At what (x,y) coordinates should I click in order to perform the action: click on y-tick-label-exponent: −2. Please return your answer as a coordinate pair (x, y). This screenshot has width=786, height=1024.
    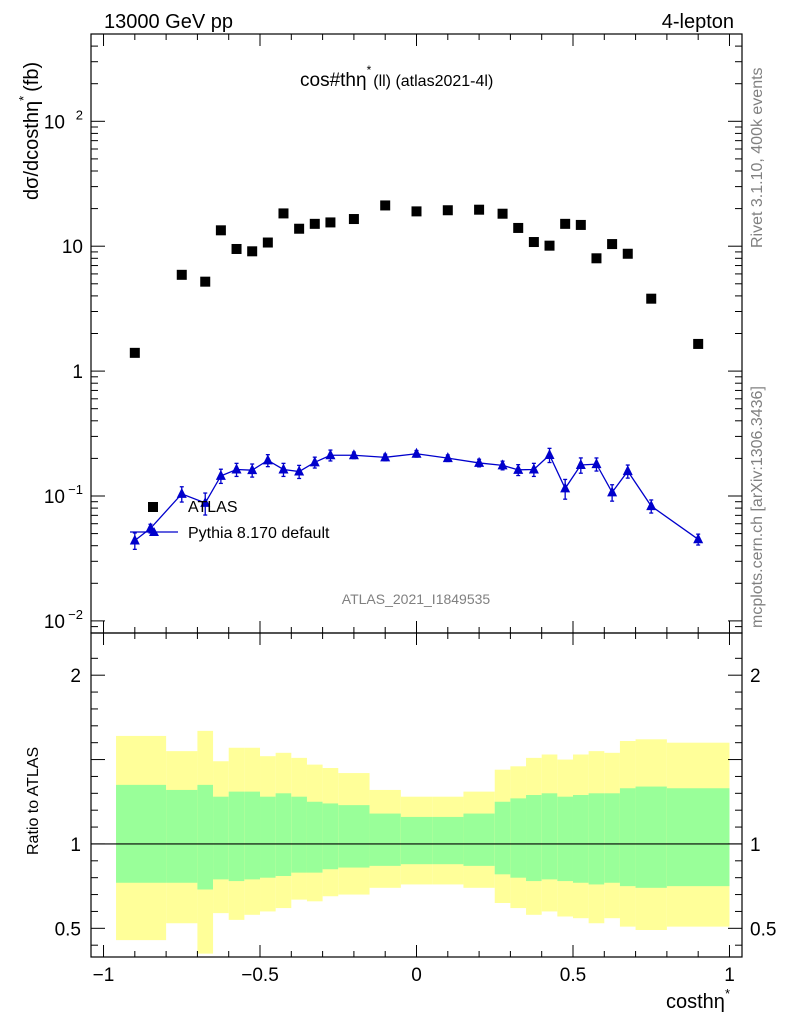
    Looking at the image, I should click on (75, 614).